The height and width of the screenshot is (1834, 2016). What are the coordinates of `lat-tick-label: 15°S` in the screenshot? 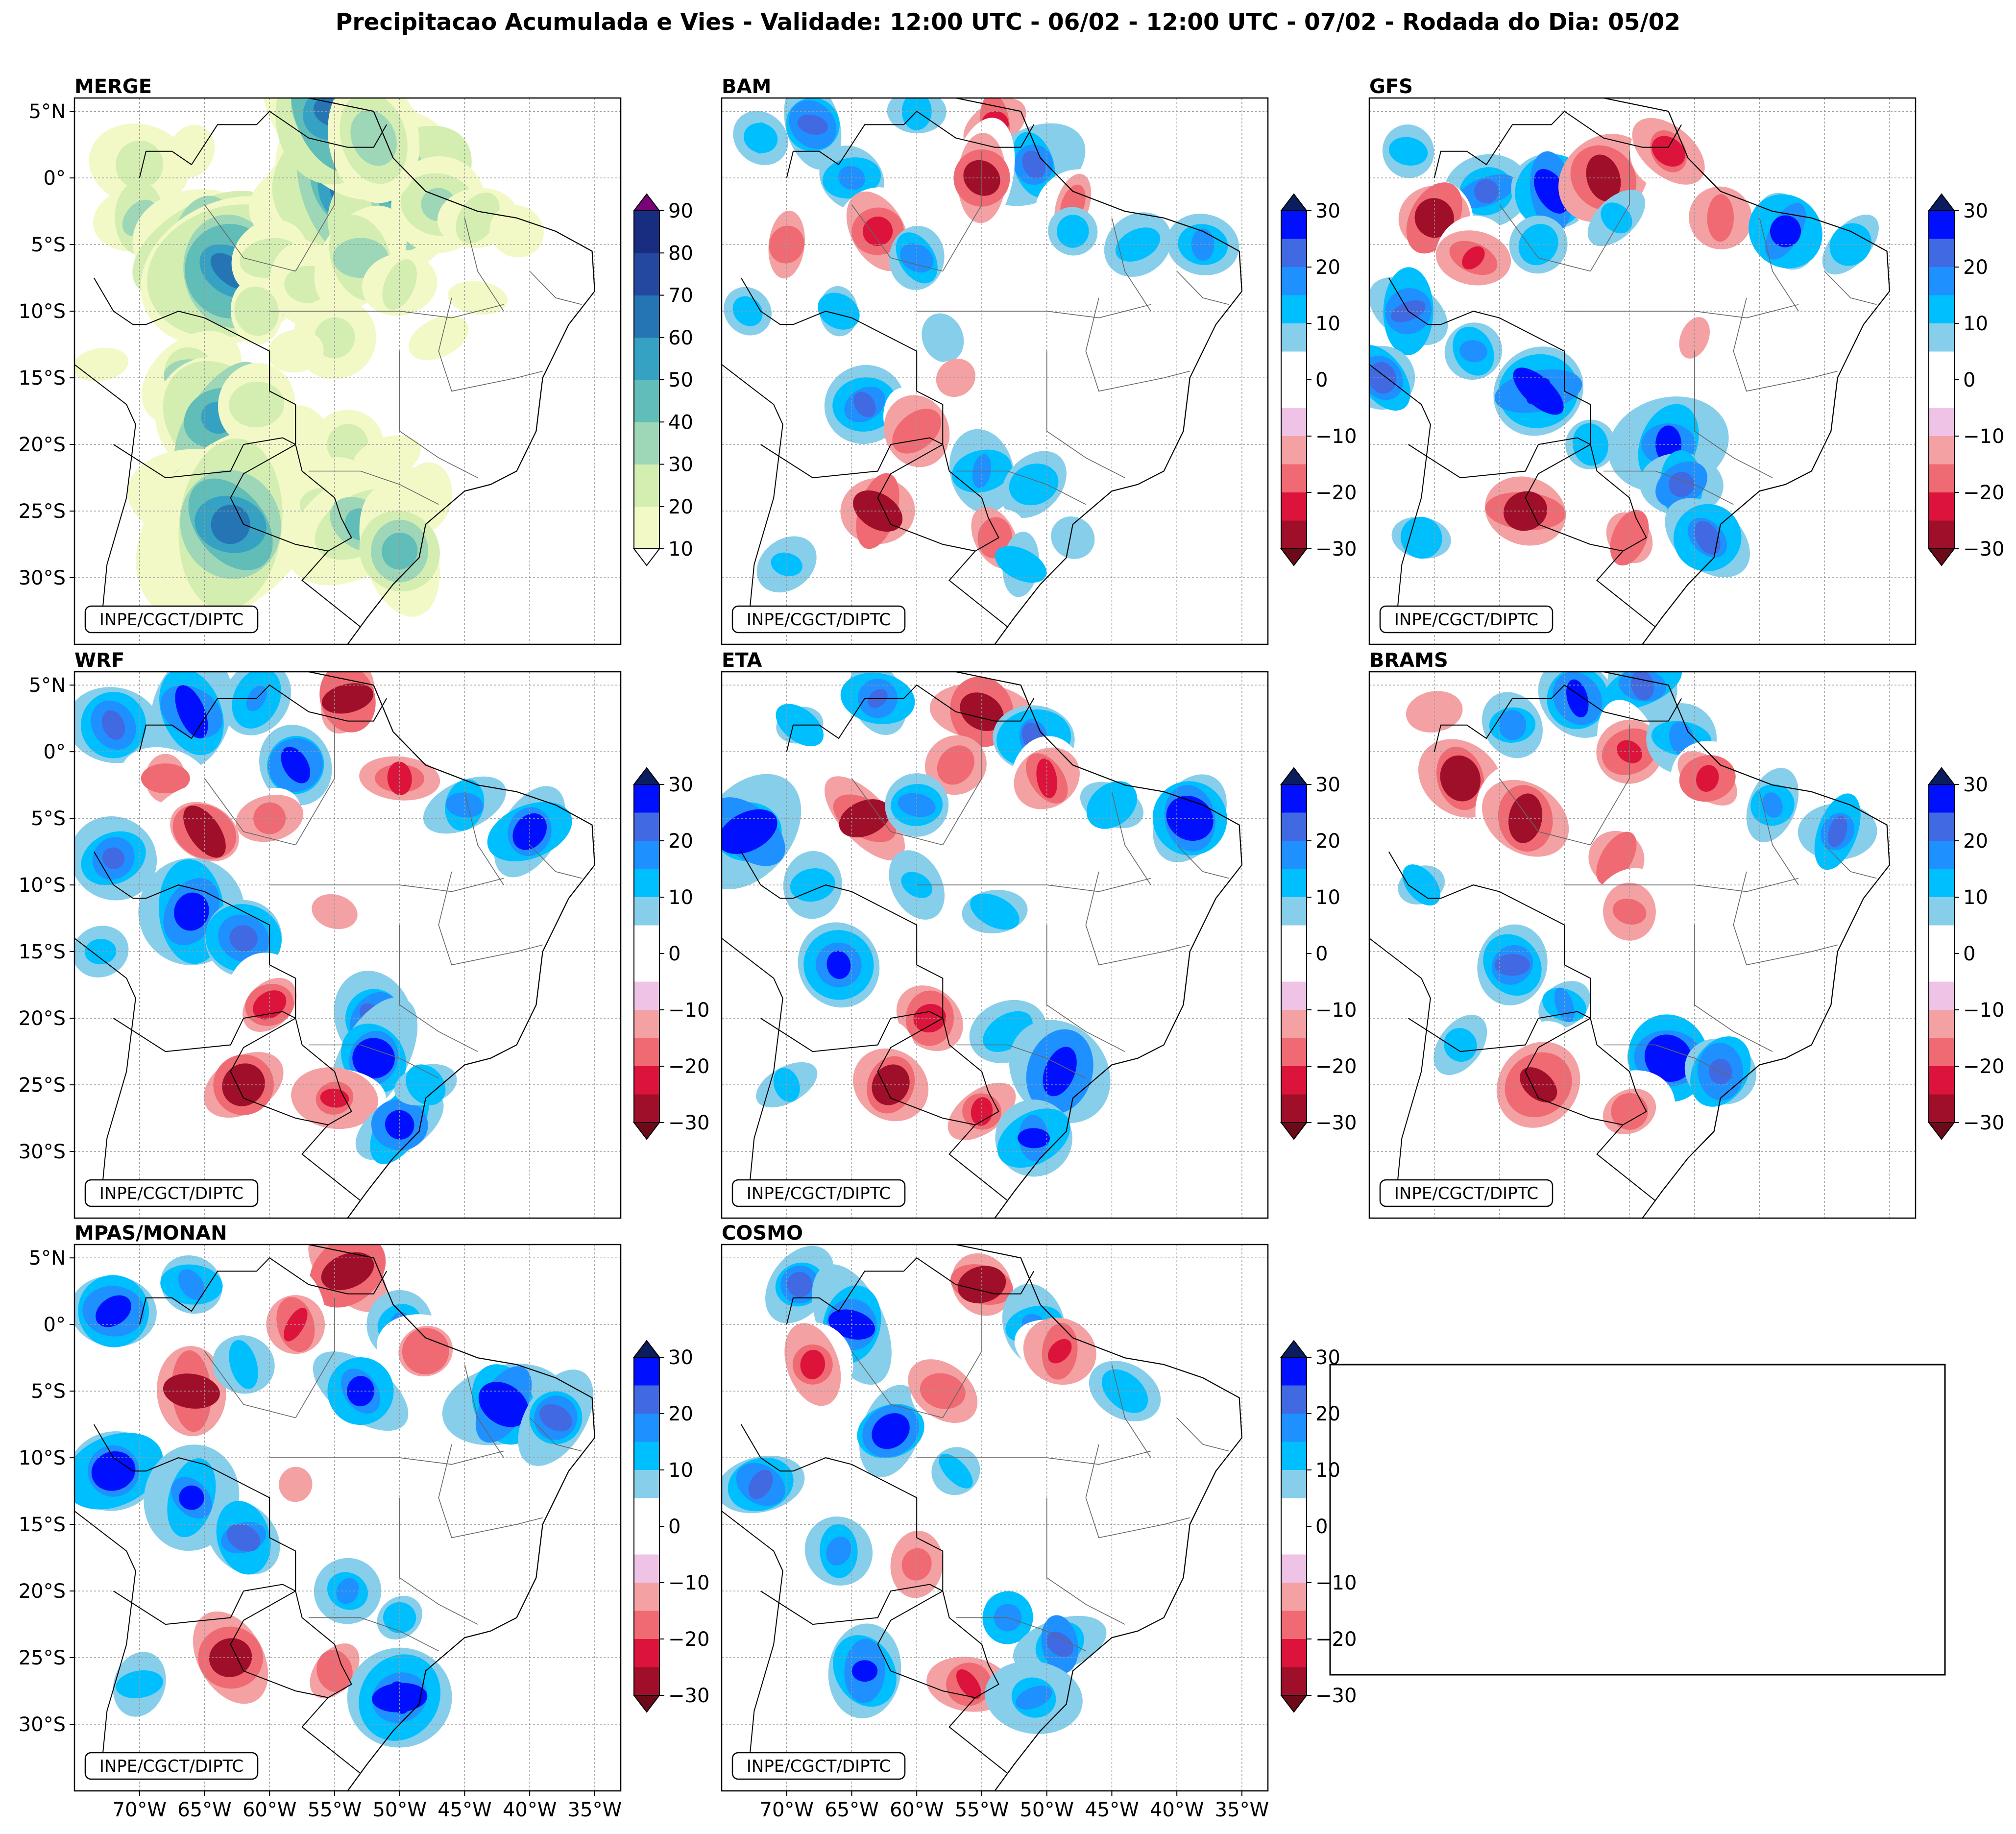 It's located at (42, 1525).